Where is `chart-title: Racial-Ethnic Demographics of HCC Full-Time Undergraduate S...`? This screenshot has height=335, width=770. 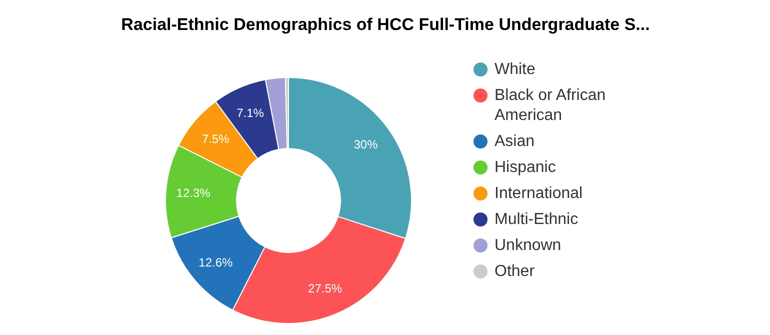
chart-title: Racial-Ethnic Demographics of HCC Full-Time Undergraduate S... is located at coordinates (385, 24).